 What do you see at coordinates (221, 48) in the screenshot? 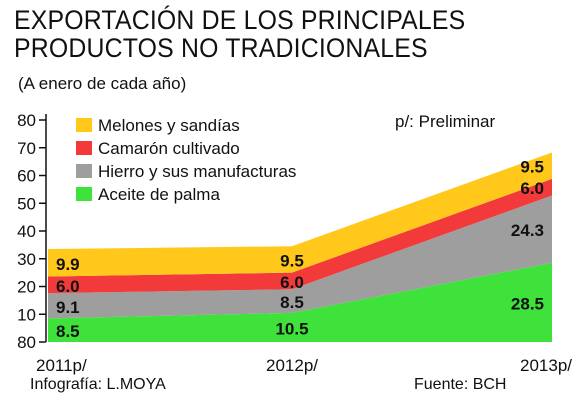
I see `chart-title-line-2: PRODUCTOS NO TRADICIONALES` at bounding box center [221, 48].